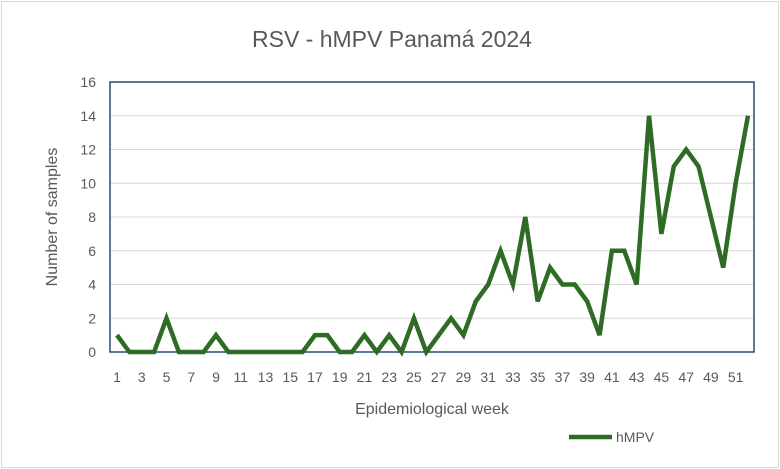 Image resolution: width=780 pixels, height=469 pixels. What do you see at coordinates (513, 377) in the screenshot?
I see `x-tick-label: 33` at bounding box center [513, 377].